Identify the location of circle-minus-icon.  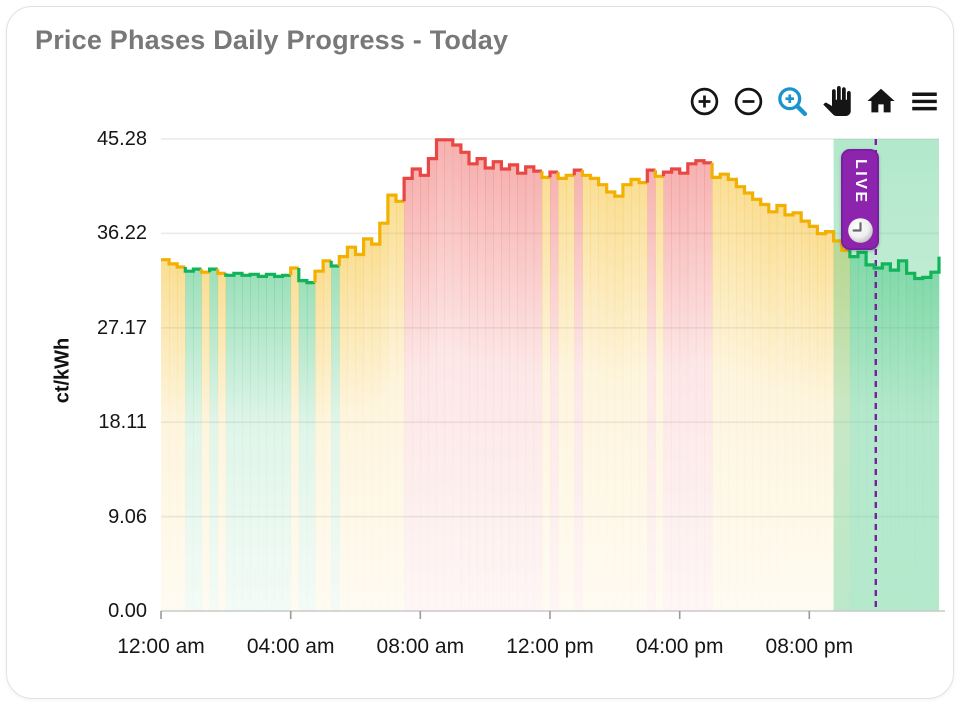
(748, 101).